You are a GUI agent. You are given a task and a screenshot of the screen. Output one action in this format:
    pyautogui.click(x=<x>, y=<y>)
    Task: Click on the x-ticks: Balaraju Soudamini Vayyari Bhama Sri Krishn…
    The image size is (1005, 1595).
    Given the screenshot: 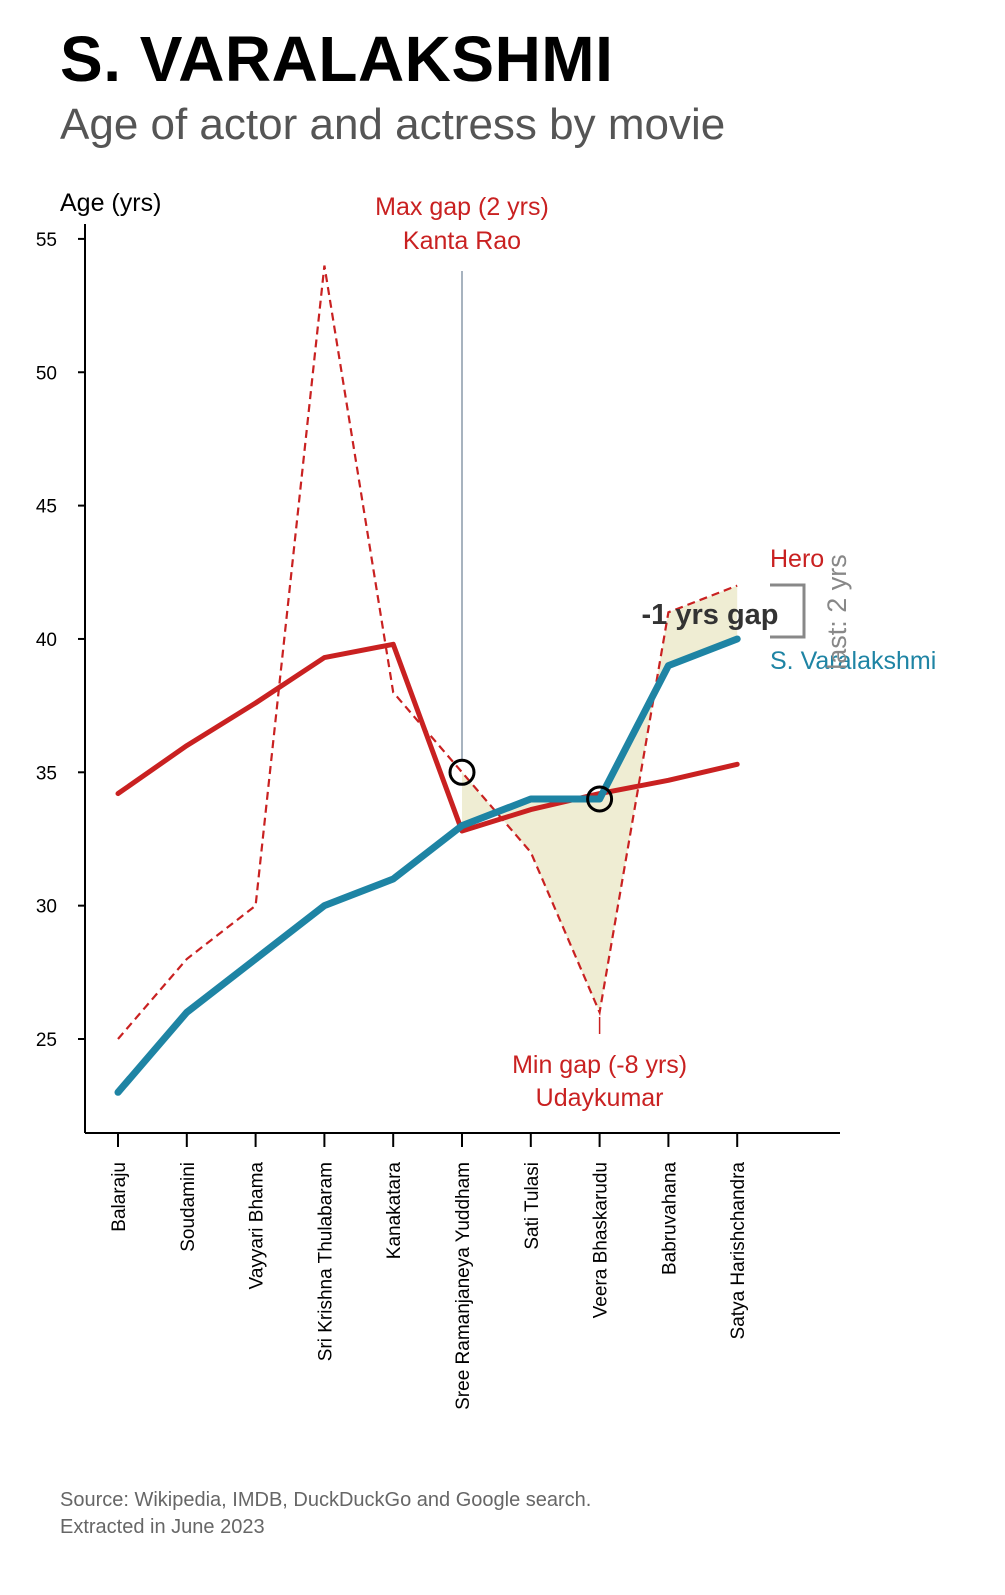 What is the action you would take?
    pyautogui.click(x=429, y=1271)
    